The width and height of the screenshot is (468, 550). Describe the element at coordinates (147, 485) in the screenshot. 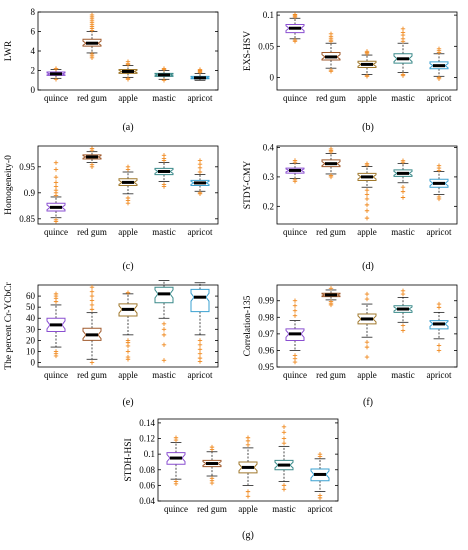

I see `y-tick-label: 0.06` at that location.